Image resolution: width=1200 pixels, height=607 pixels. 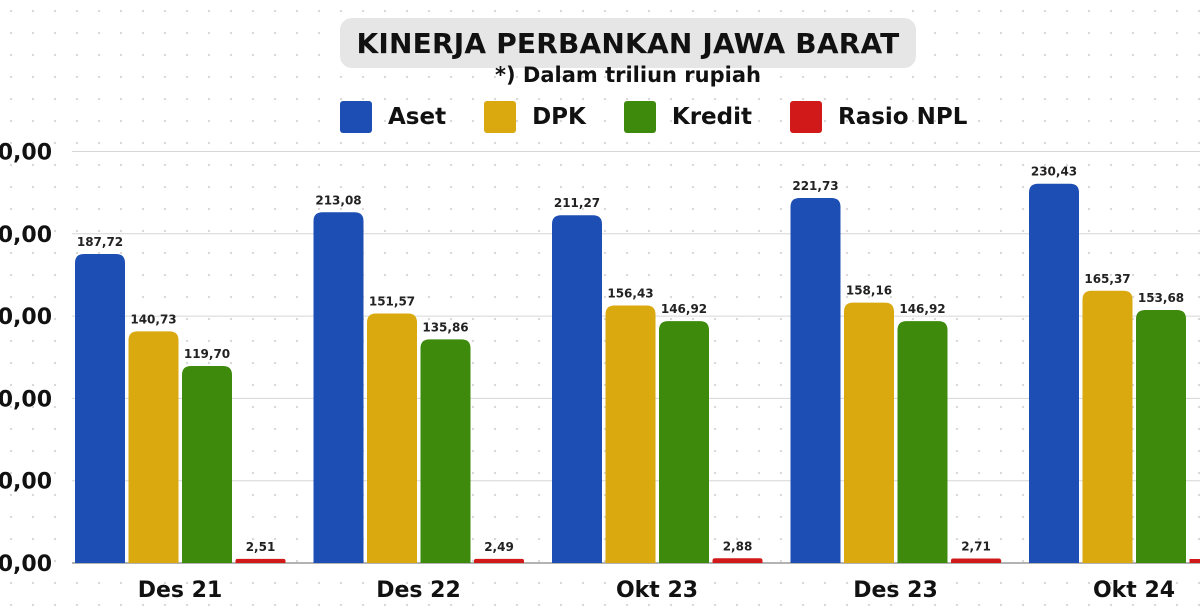 What do you see at coordinates (418, 590) in the screenshot?
I see `x-tick-label: Des 22` at bounding box center [418, 590].